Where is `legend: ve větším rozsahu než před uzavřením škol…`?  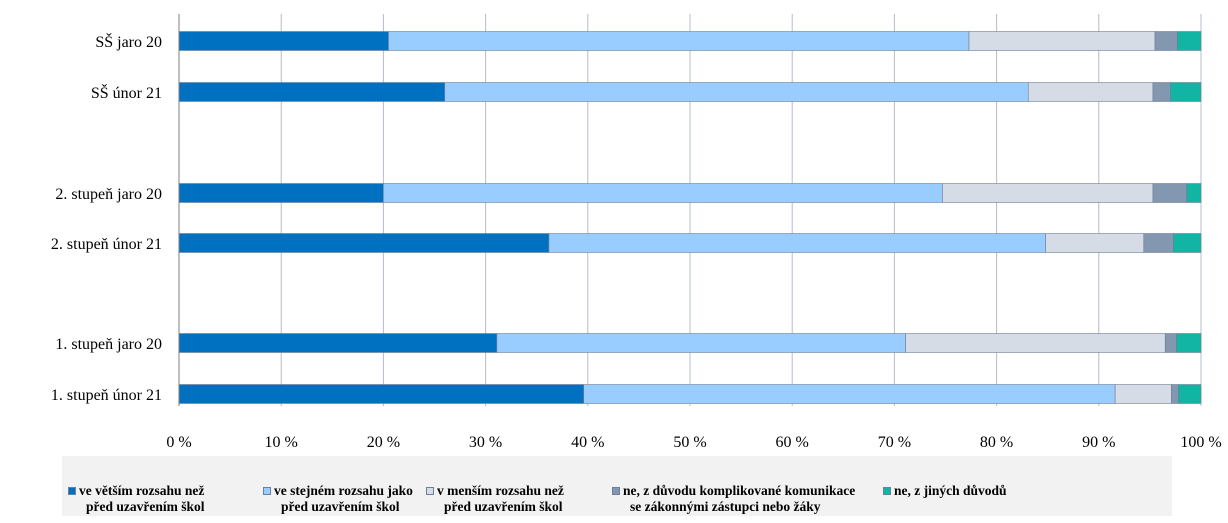 legend: ve větším rozsahu než před uzavřením škol… is located at coordinates (617, 486).